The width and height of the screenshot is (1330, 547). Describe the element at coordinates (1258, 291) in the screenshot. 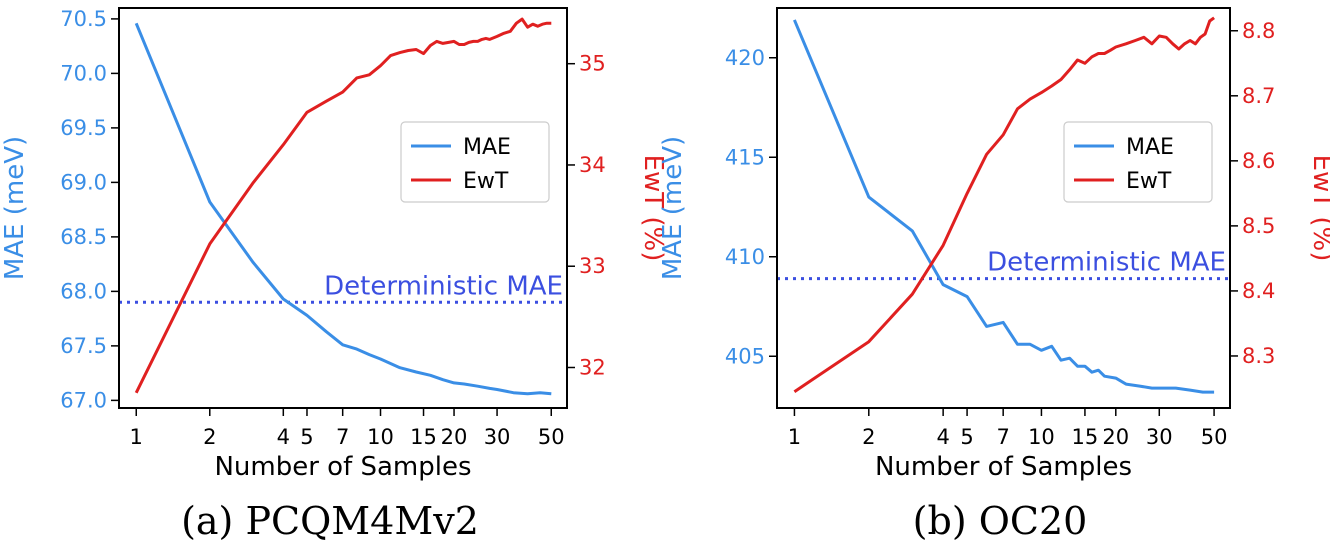

I see `y2-tick-label: 8.4` at that location.